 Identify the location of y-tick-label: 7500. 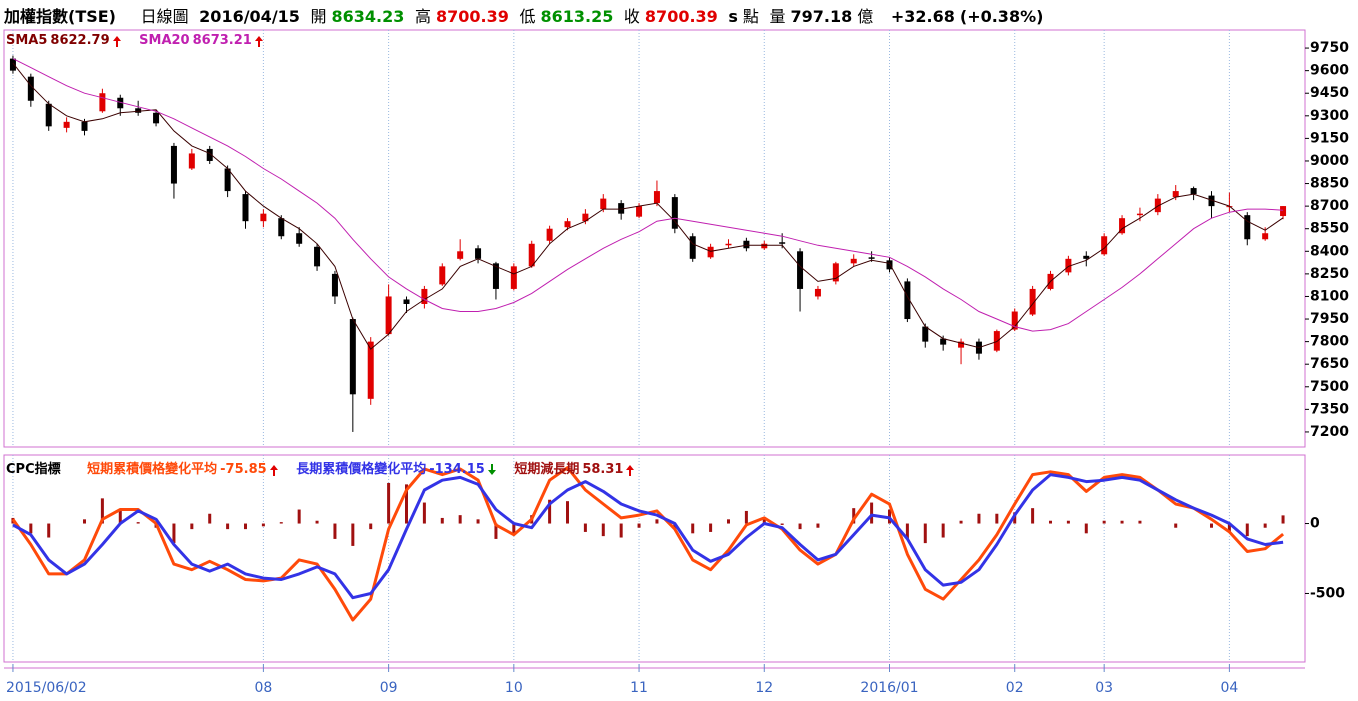
(1329, 387).